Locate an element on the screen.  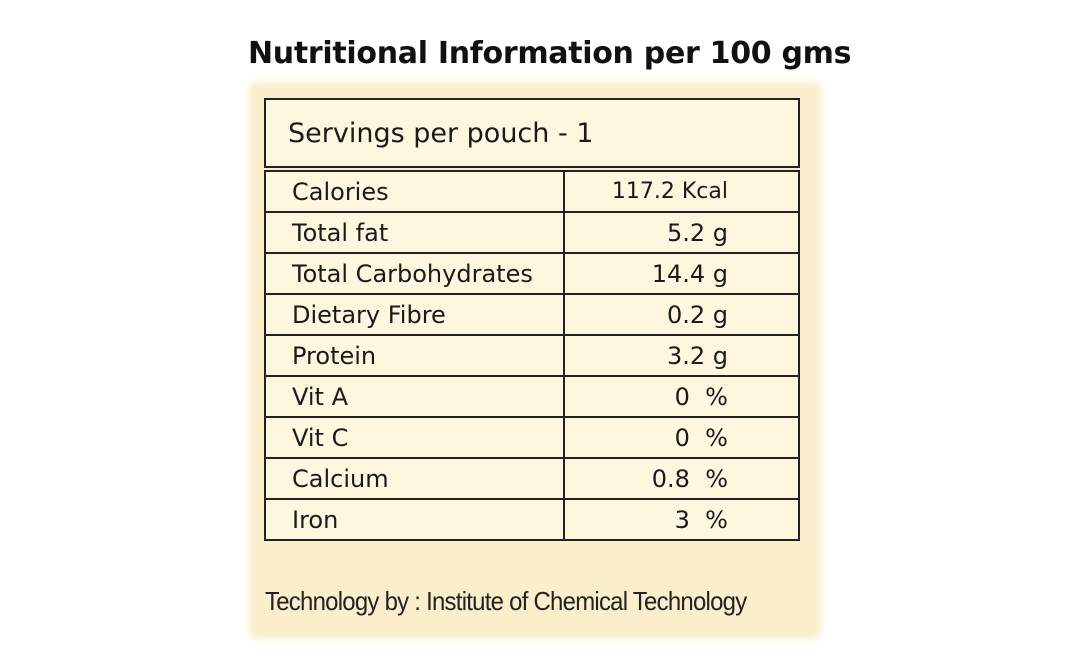
table-row: Protein 3.2 g is located at coordinates (532, 355).